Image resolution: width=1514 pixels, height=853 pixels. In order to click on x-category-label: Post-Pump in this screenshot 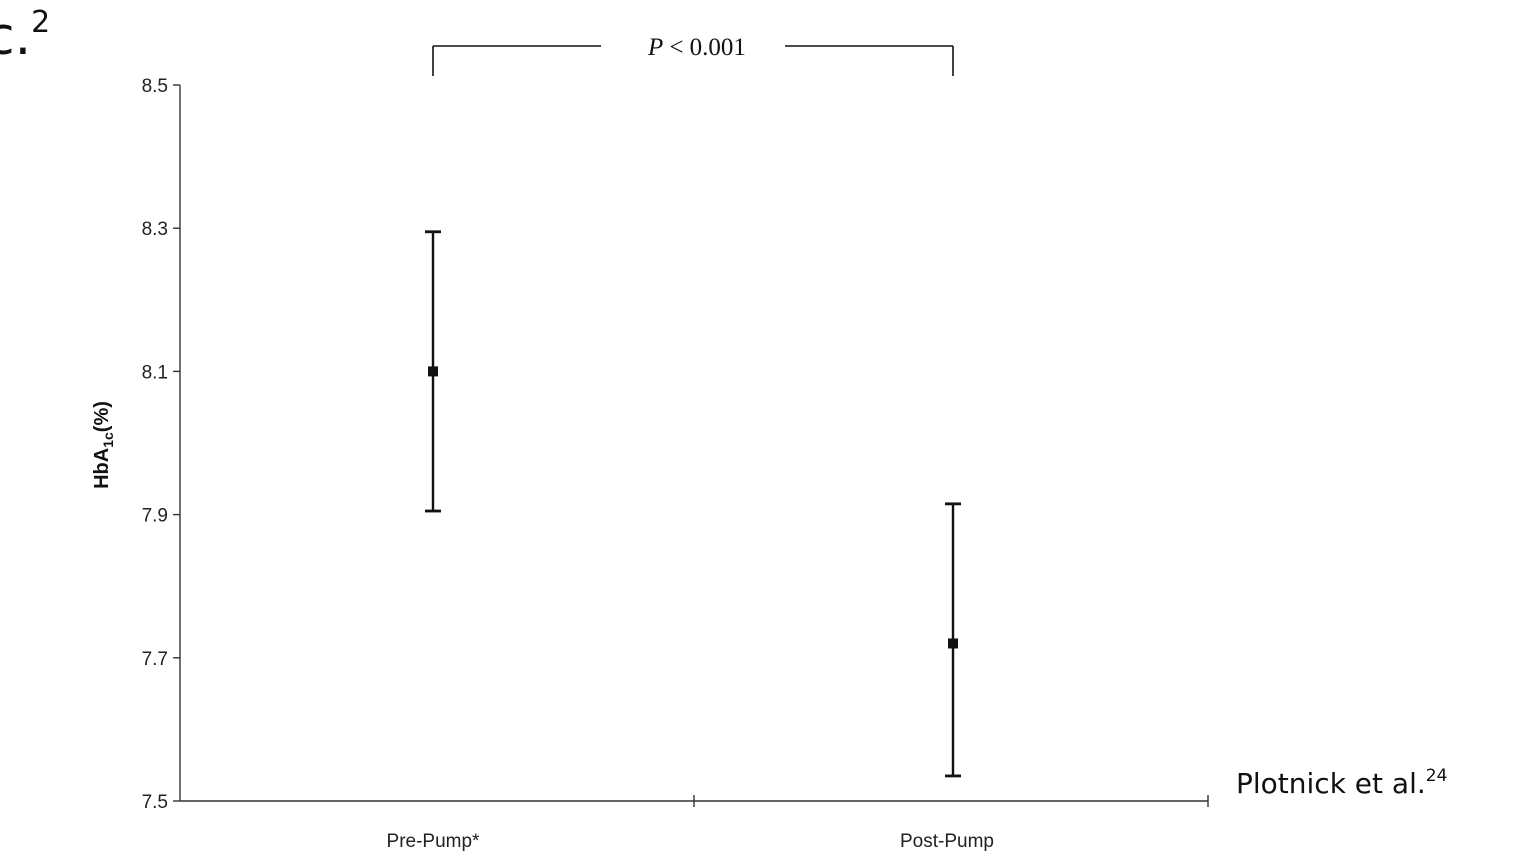, I will do `click(947, 841)`.